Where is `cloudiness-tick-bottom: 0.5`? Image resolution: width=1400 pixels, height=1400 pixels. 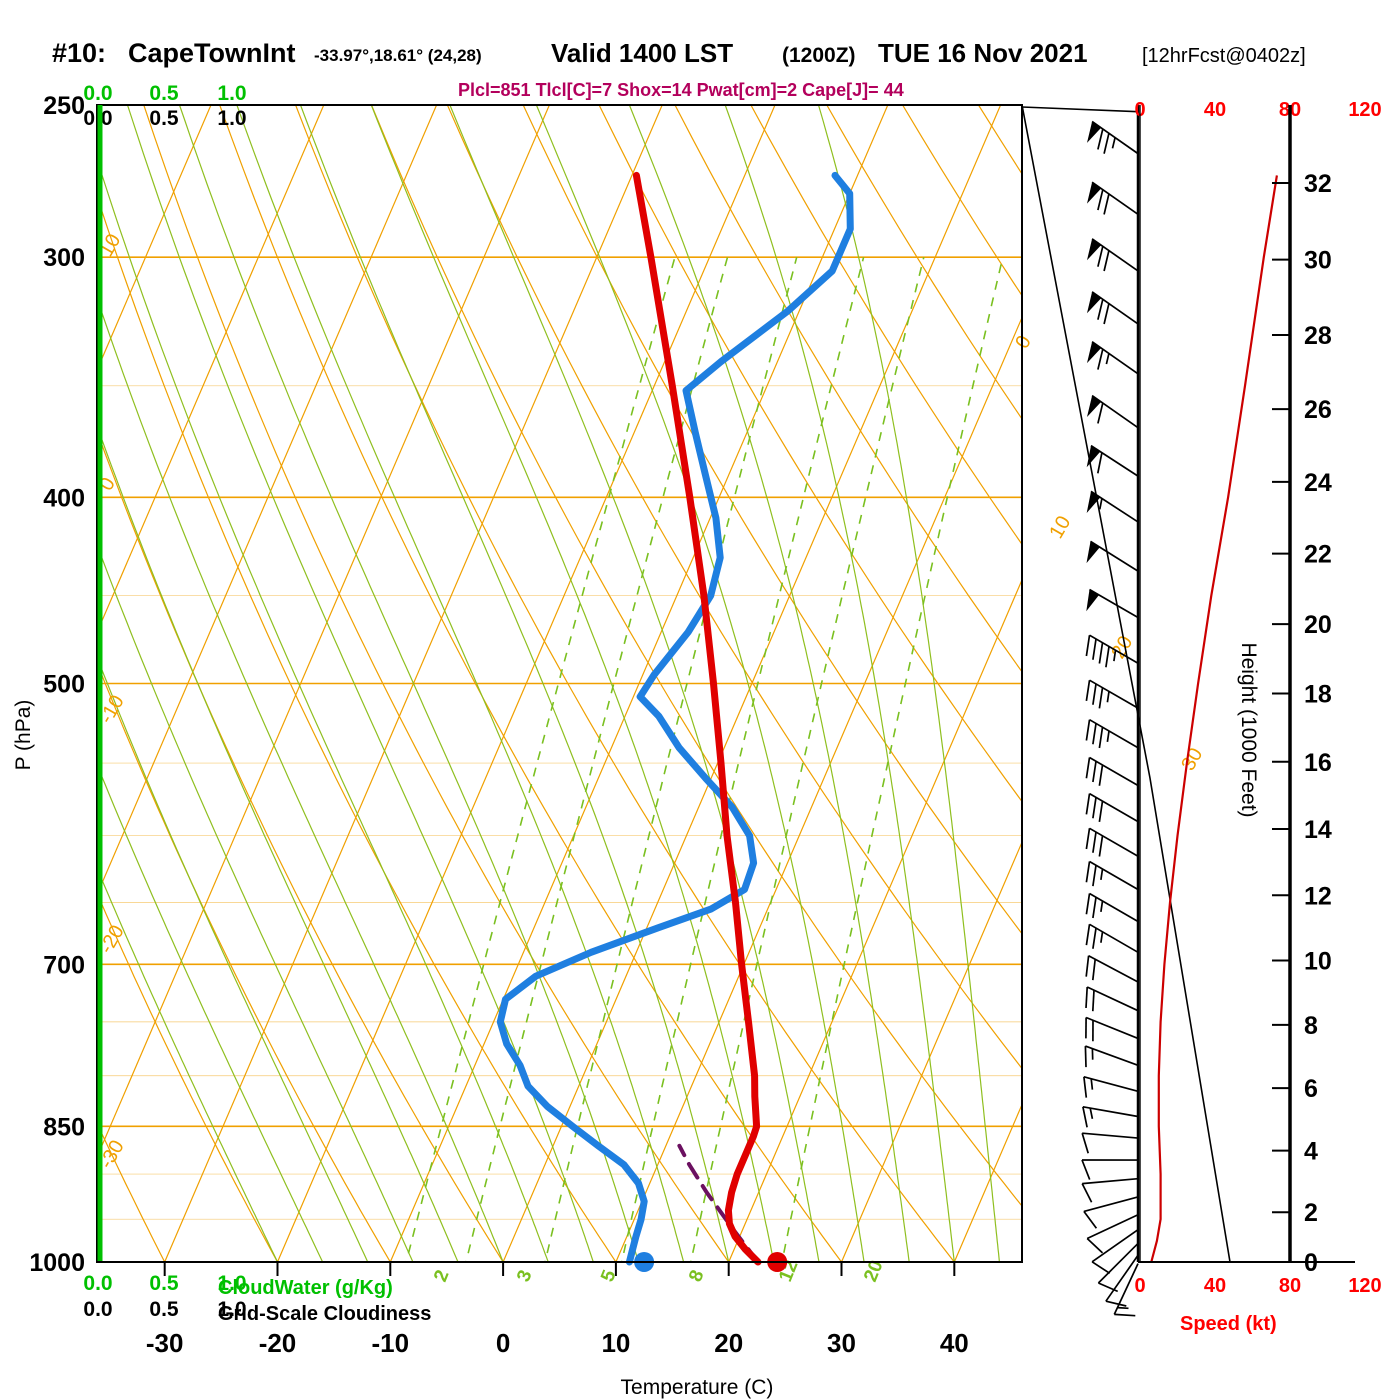 cloudiness-tick-bottom: 0.5 is located at coordinates (164, 1309).